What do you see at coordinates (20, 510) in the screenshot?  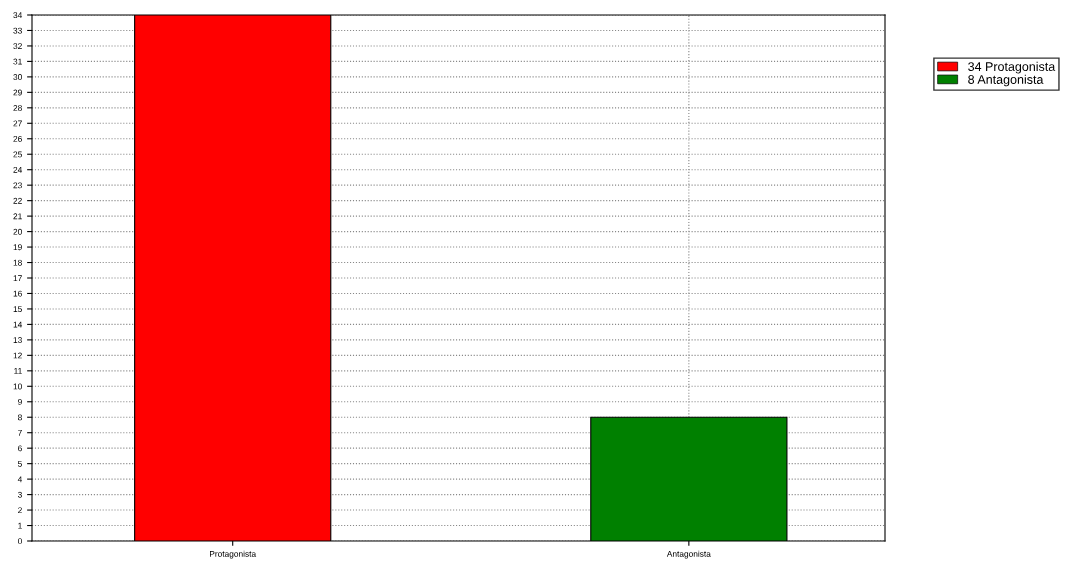 I see `y-tick-label: 2` at bounding box center [20, 510].